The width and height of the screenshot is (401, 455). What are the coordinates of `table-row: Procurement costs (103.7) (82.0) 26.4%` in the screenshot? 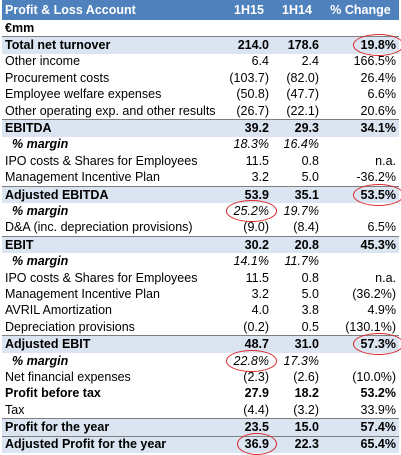 It's located at (200, 78).